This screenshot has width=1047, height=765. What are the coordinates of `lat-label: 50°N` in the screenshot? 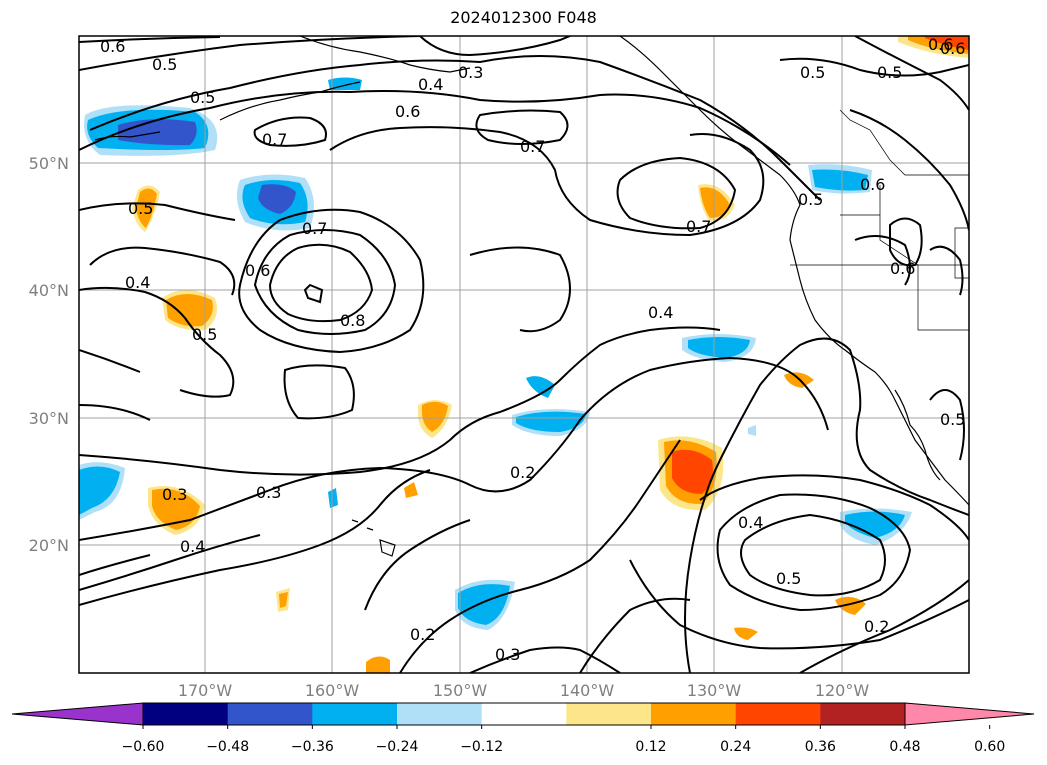 It's located at (49, 163).